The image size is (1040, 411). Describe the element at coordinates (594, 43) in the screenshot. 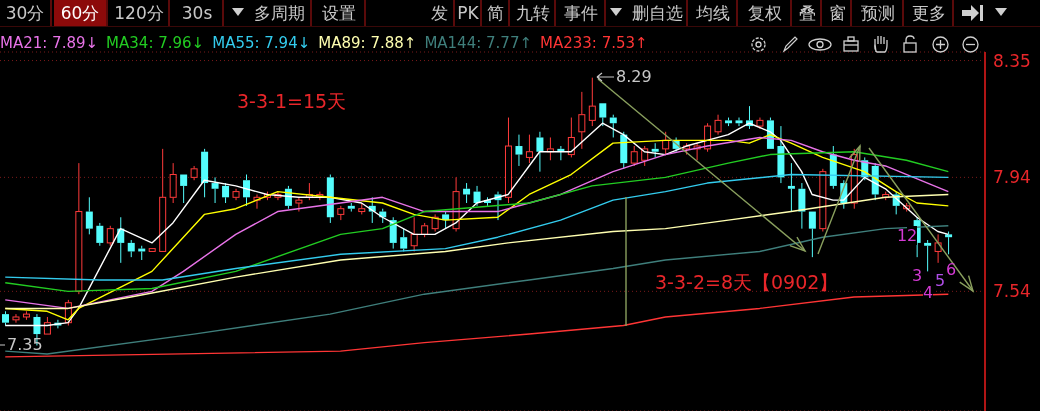

I see `text: MA233: 7.53↑` at that location.